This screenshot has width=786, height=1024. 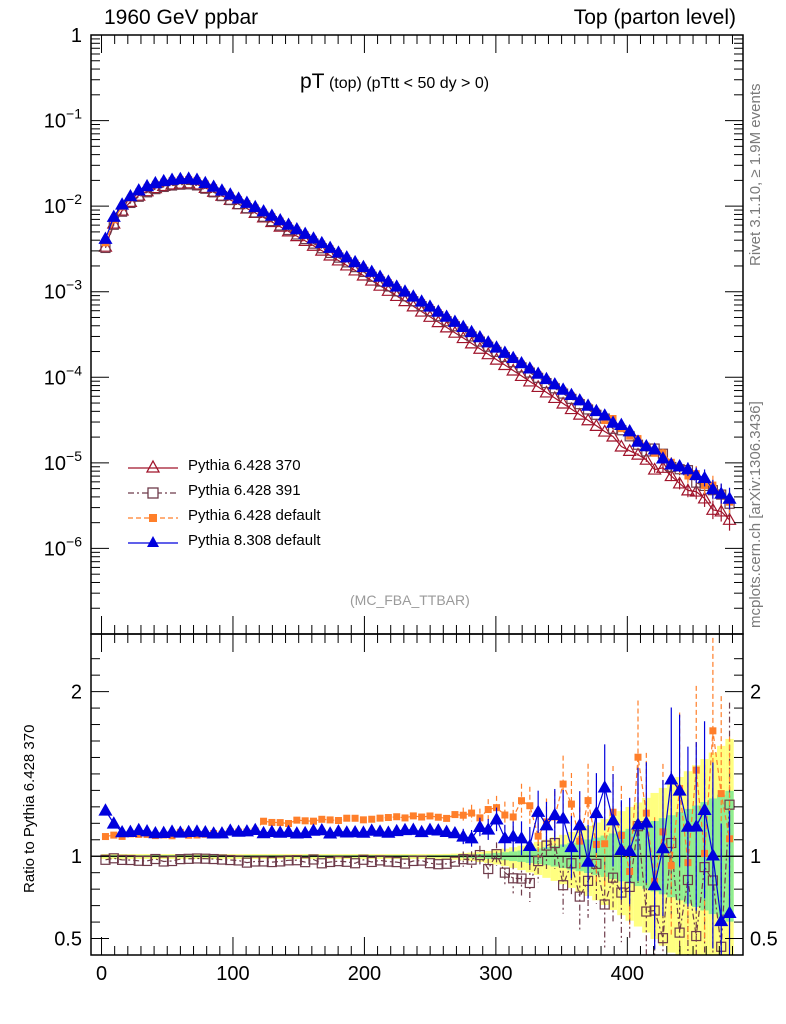 What do you see at coordinates (63, 375) in the screenshot?
I see `main-y-tick-label: 10⁻⁴` at bounding box center [63, 375].